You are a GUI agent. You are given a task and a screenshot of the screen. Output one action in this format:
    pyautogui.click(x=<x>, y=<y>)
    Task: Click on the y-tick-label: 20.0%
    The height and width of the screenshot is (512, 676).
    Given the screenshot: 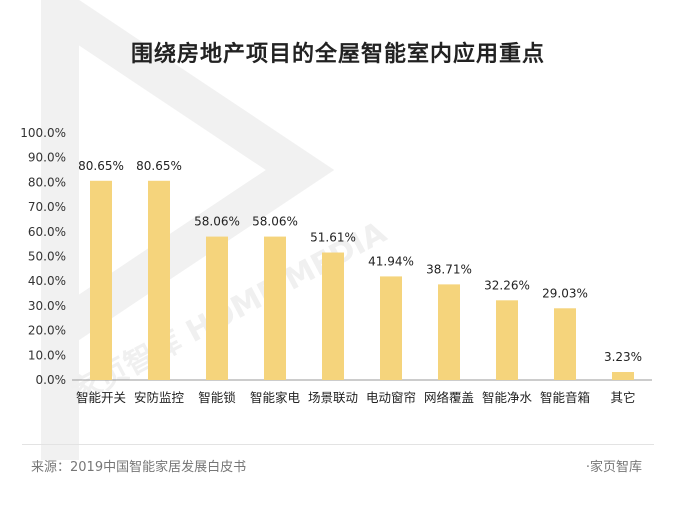 What is the action you would take?
    pyautogui.click(x=47, y=331)
    